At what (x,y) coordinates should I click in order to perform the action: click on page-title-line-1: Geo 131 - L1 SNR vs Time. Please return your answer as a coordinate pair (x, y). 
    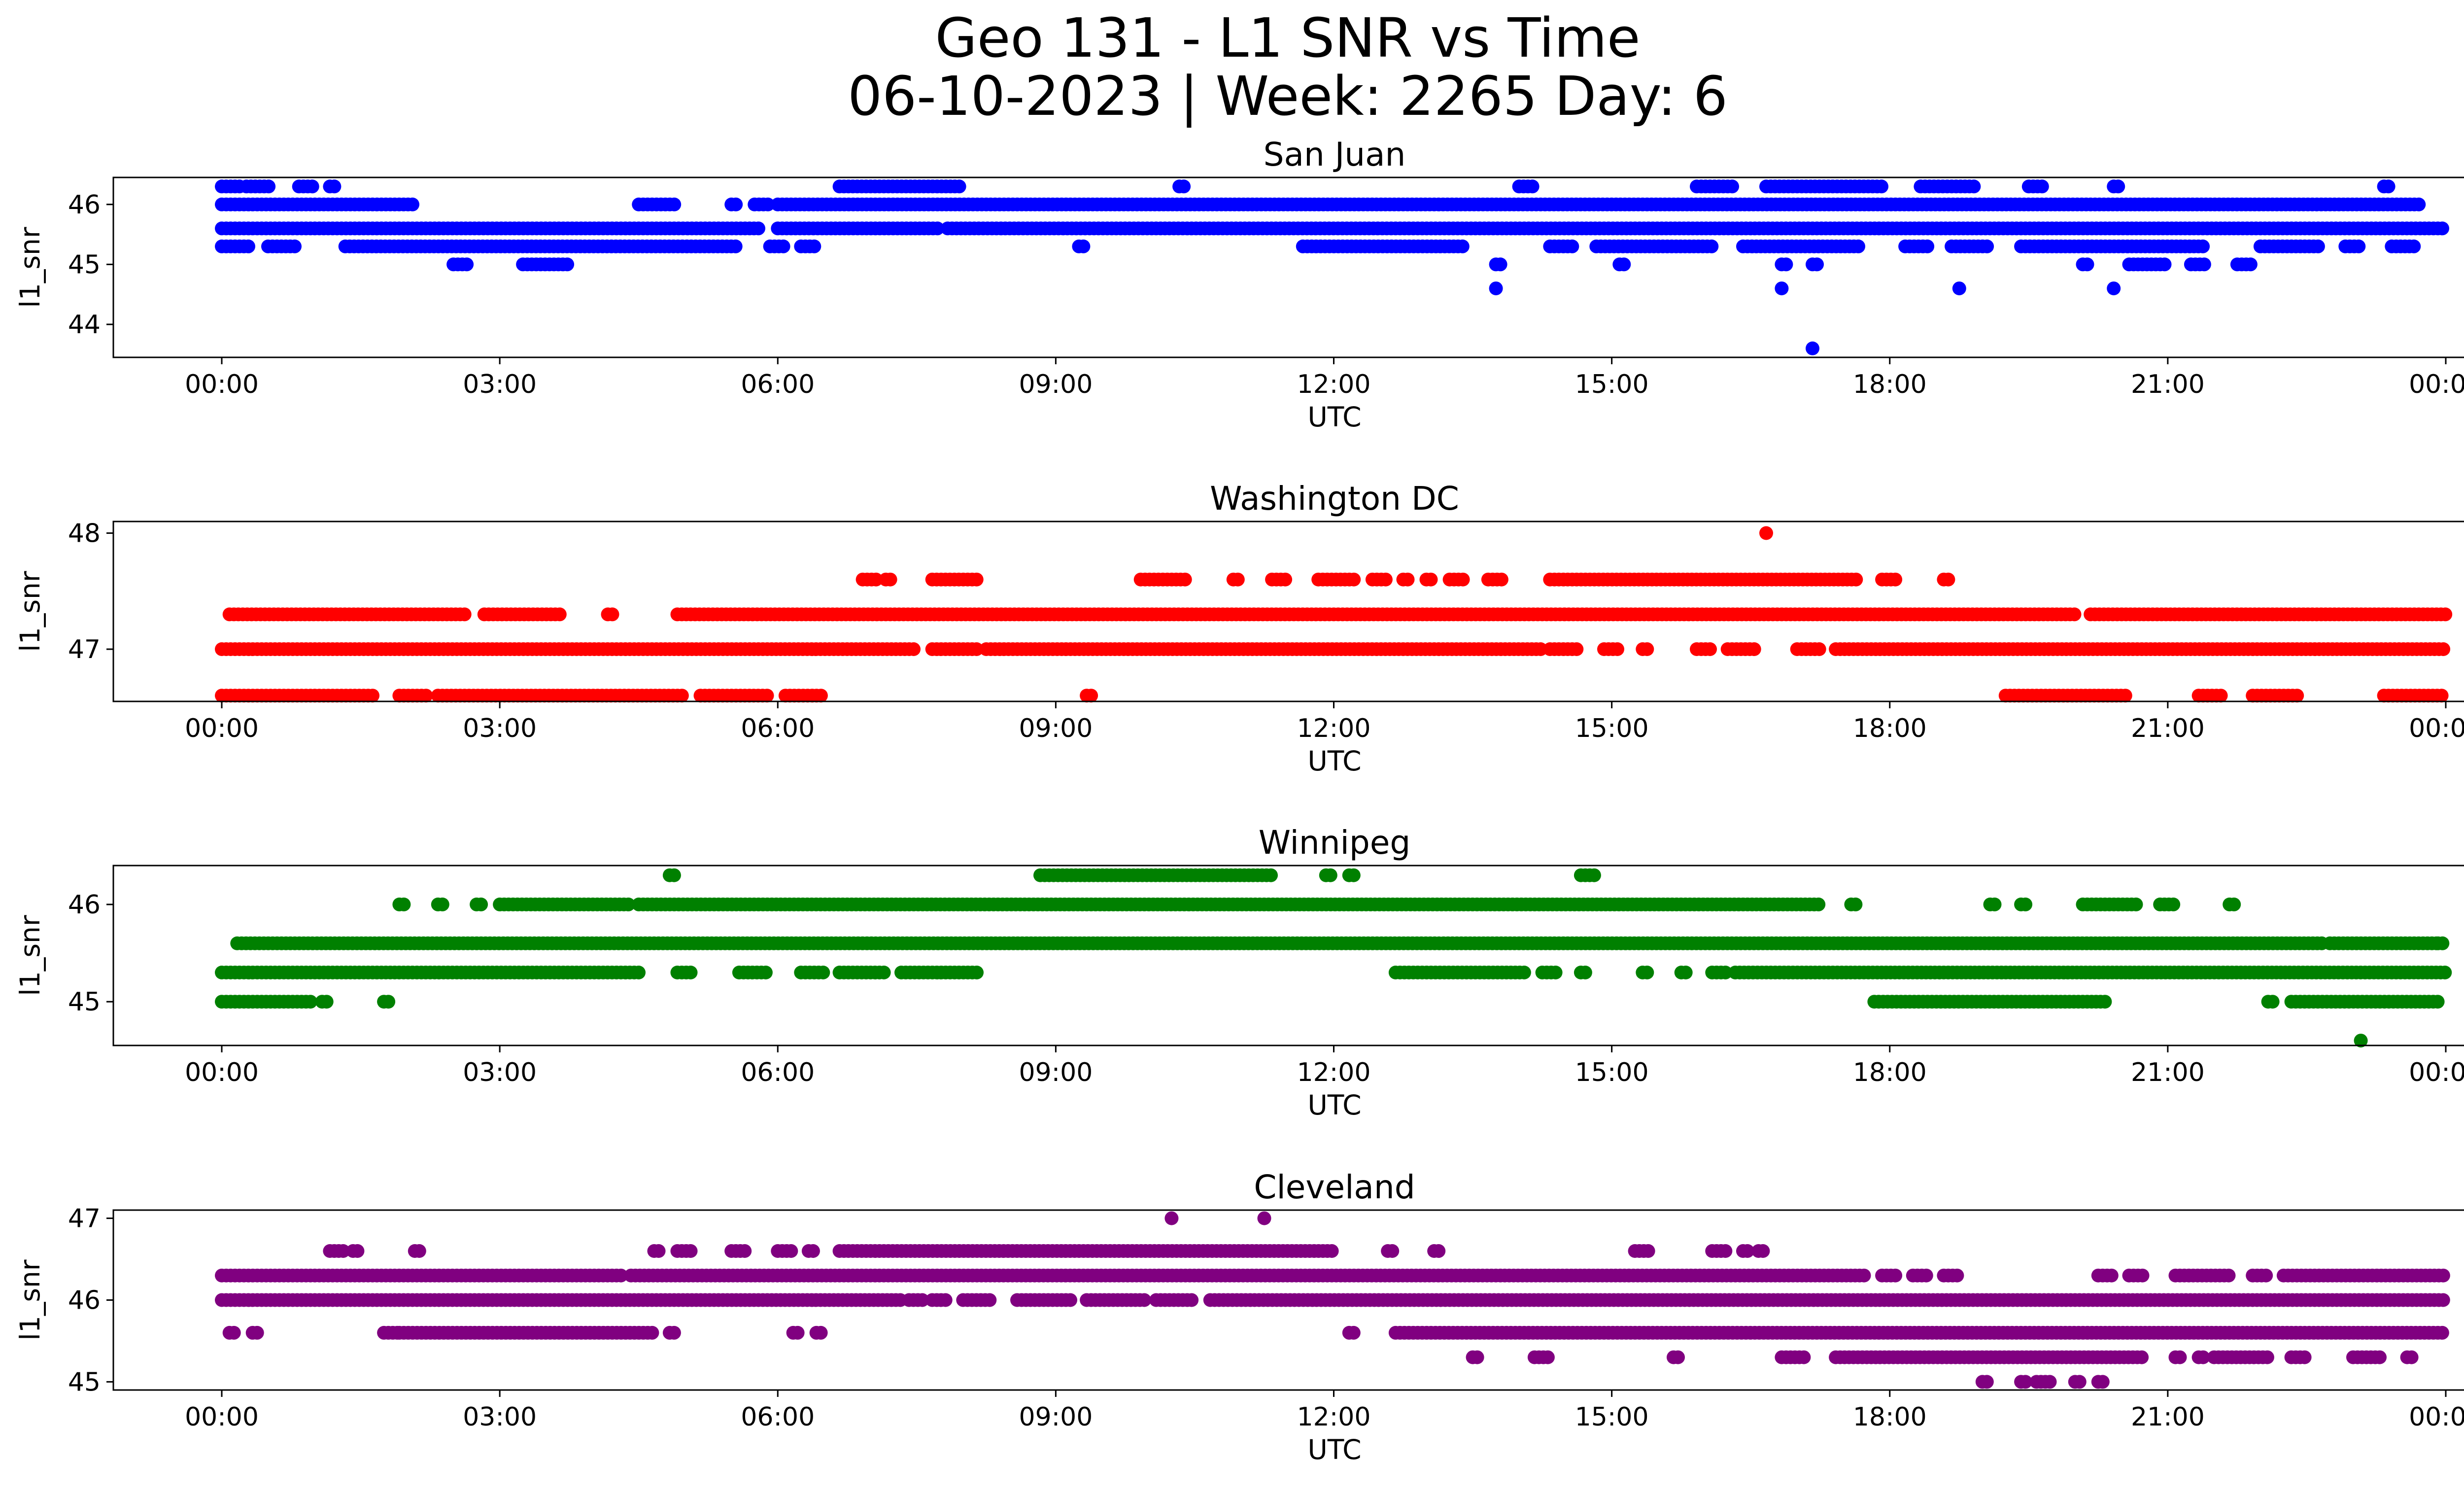
    Looking at the image, I should click on (1288, 38).